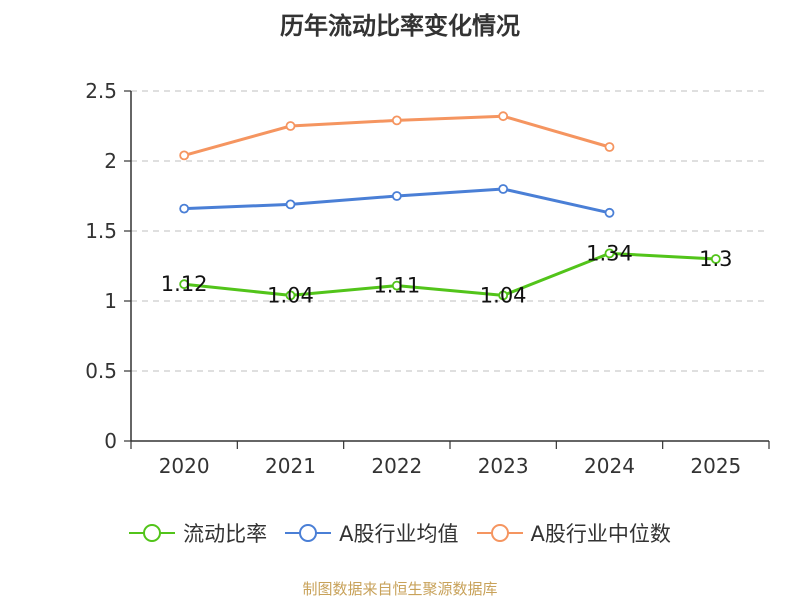 The height and width of the screenshot is (600, 800). What do you see at coordinates (101, 91) in the screenshot?
I see `y-tick-label: 2.5` at bounding box center [101, 91].